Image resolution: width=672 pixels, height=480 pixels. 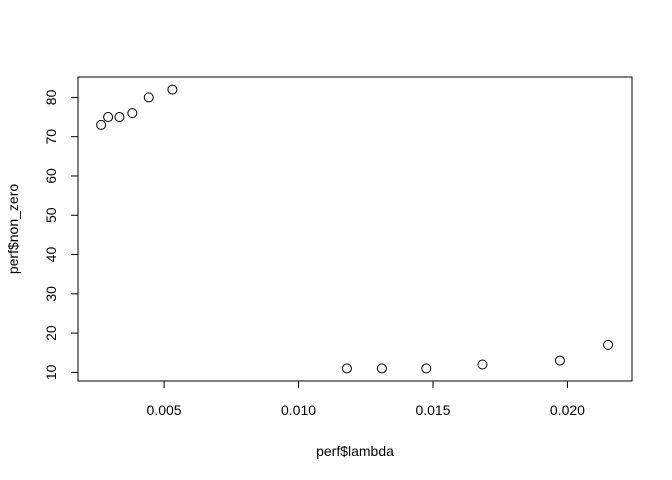 What do you see at coordinates (51, 176) in the screenshot?
I see `y-tick-label: 60` at bounding box center [51, 176].